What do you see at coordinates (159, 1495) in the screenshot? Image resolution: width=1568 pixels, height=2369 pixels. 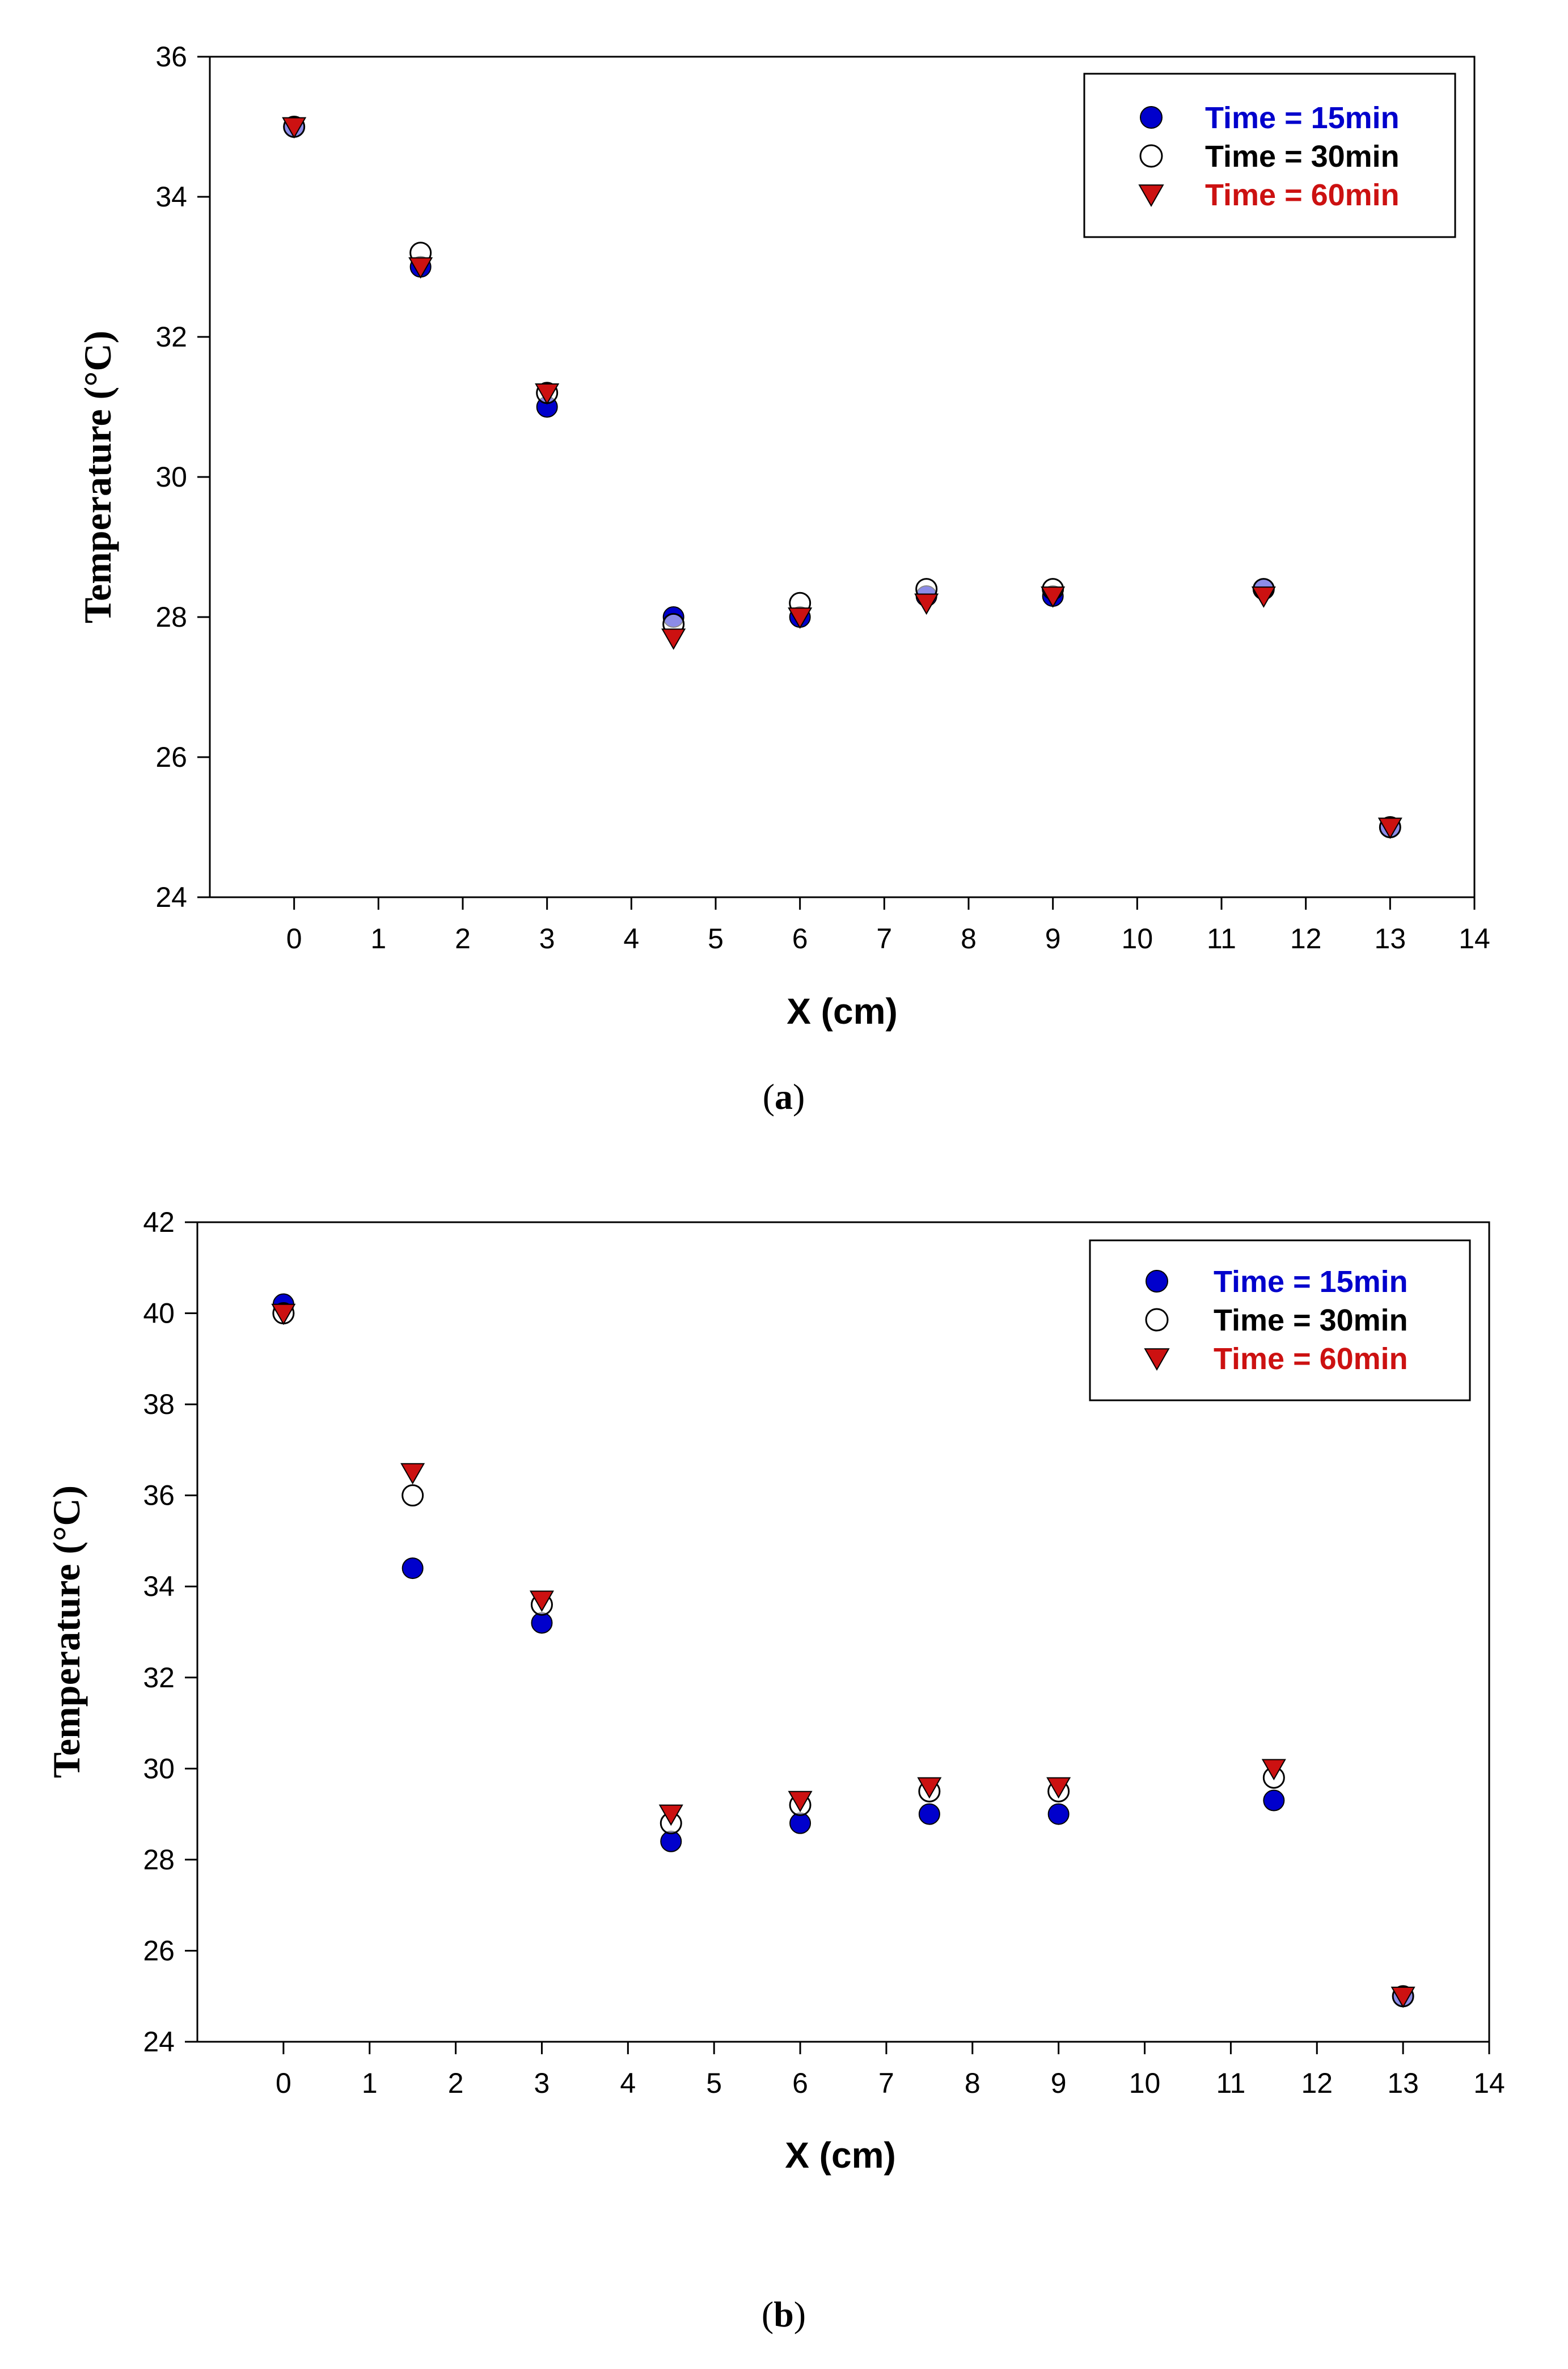 I see `y-tick-label-b: 36` at bounding box center [159, 1495].